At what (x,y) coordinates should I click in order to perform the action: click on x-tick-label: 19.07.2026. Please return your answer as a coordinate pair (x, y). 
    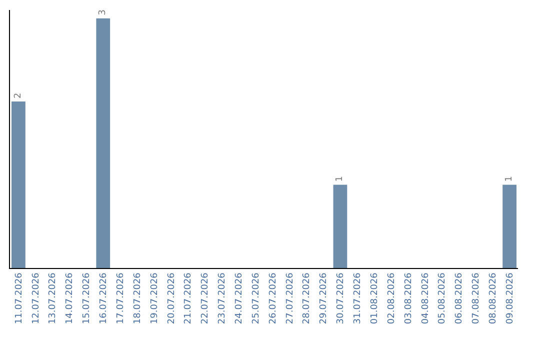
    Looking at the image, I should click on (155, 298).